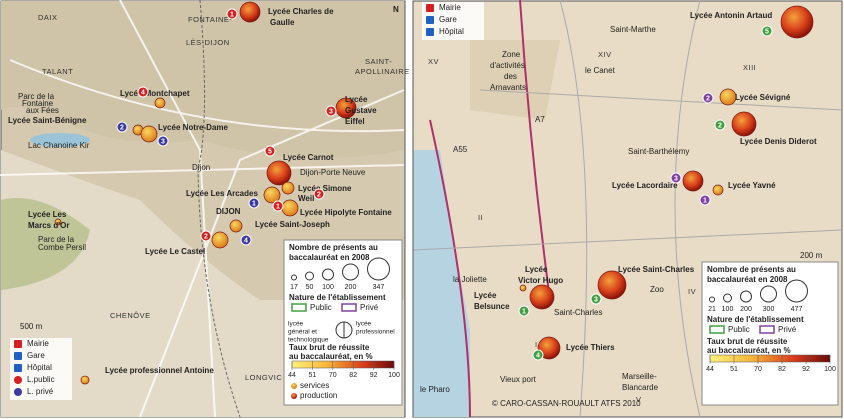 The image size is (844, 419). Describe the element at coordinates (712, 309) in the screenshot. I see `label: 21` at that location.